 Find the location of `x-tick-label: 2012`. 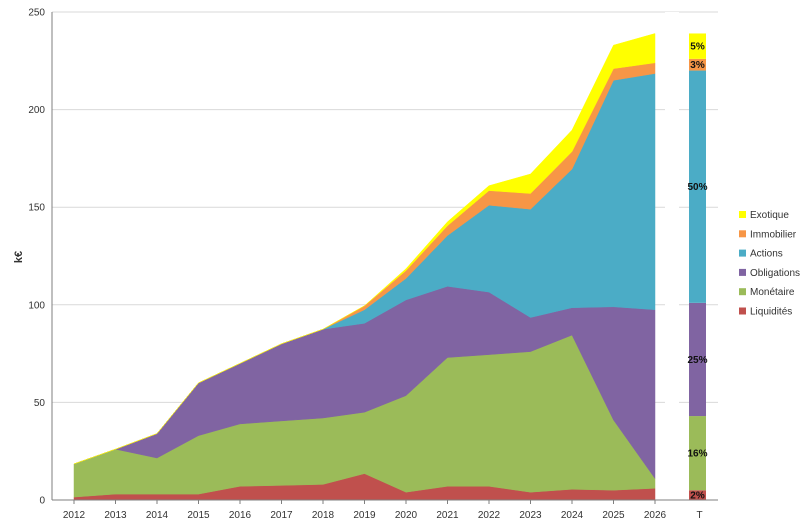

x-tick-label: 2012 is located at coordinates (74, 515).